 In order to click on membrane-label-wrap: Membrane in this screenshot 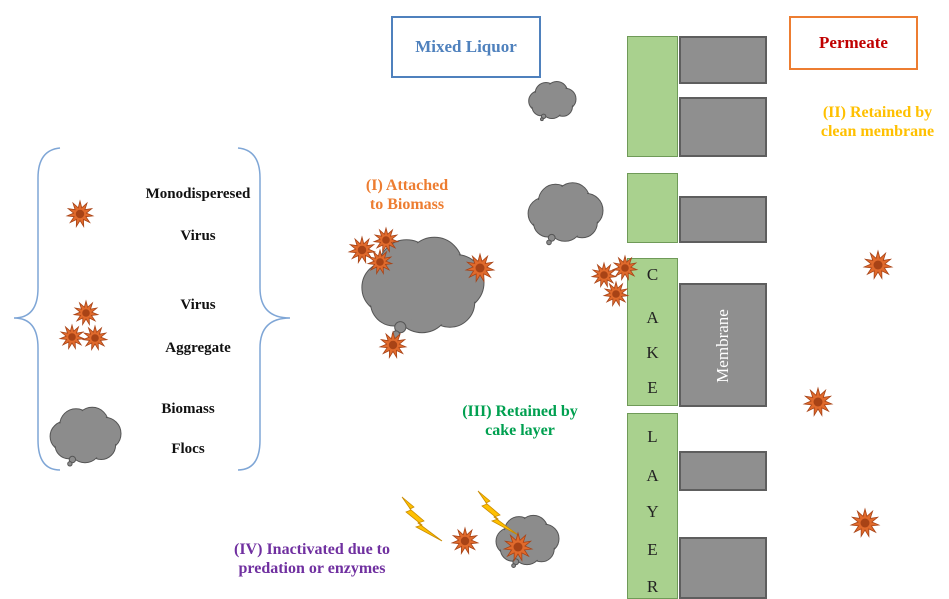, I will do `click(723, 346)`.